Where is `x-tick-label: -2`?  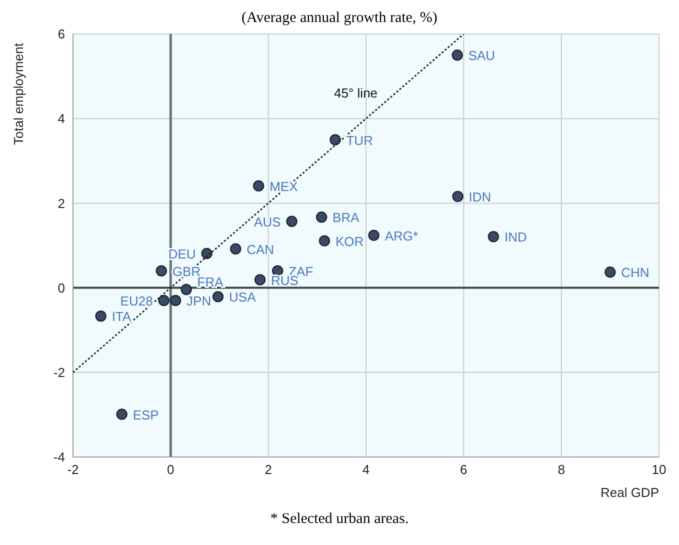
x-tick-label: -2 is located at coordinates (73, 470).